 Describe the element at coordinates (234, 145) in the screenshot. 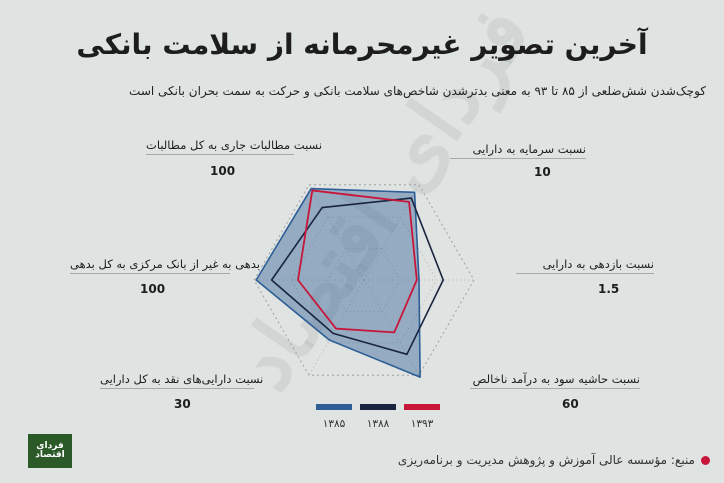

I see `axis-label-receivables: نسبت مطالبات جاری به کل مطالبات` at that location.